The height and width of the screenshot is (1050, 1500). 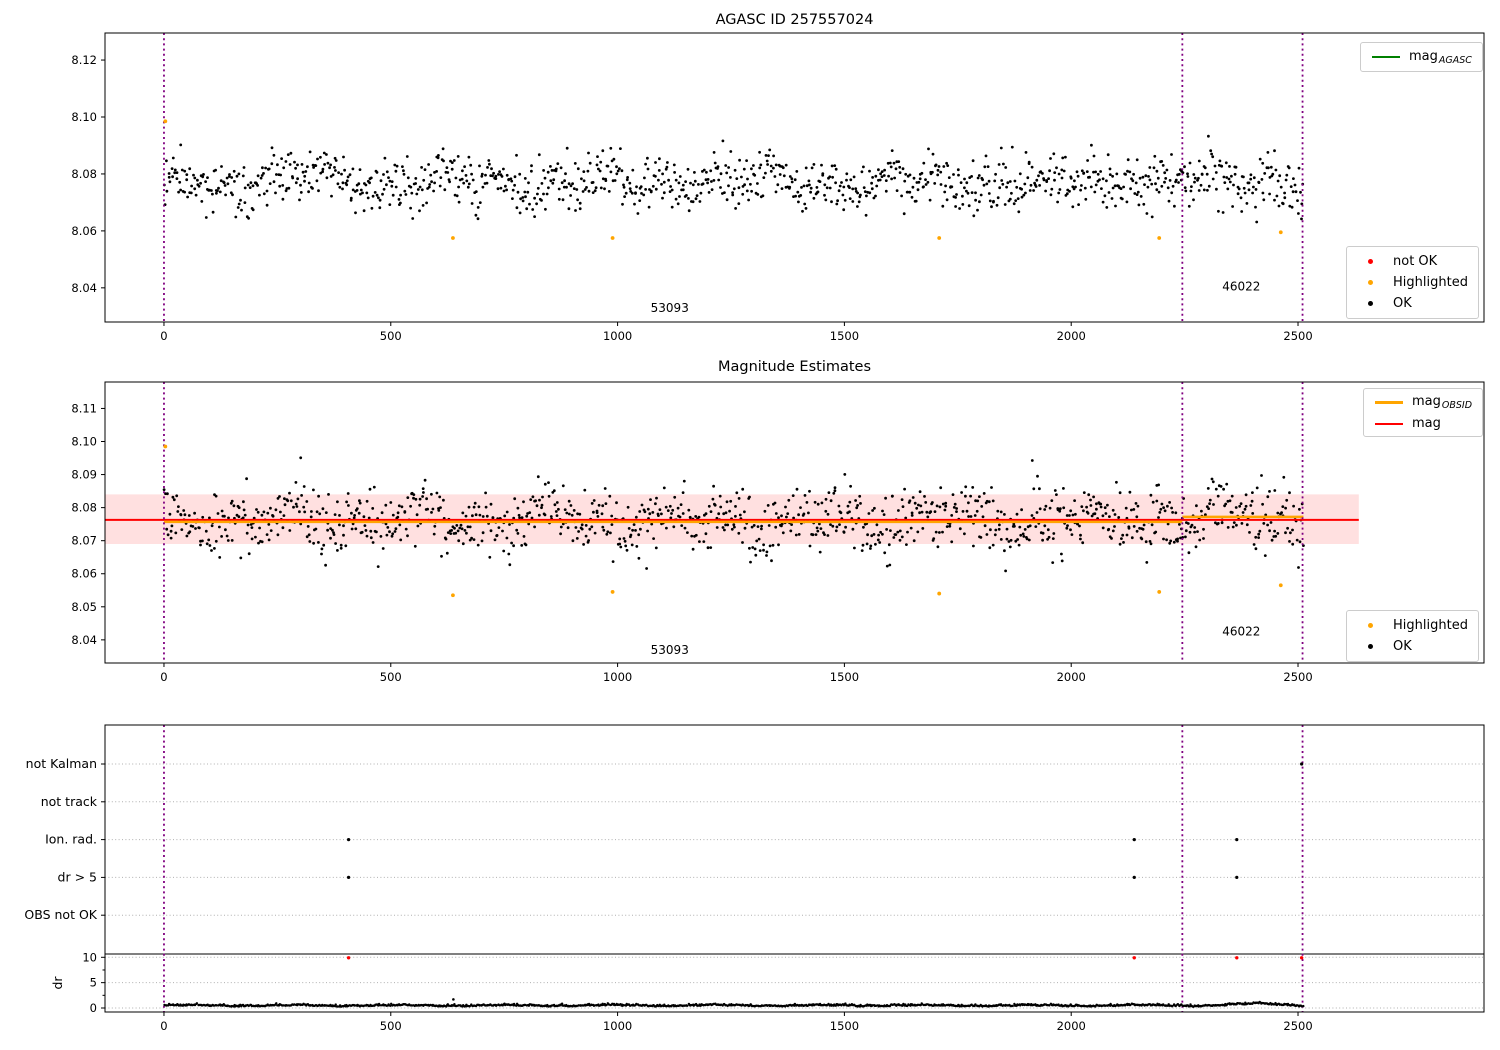 I want to click on dr-series, so click(x=734, y=1003).